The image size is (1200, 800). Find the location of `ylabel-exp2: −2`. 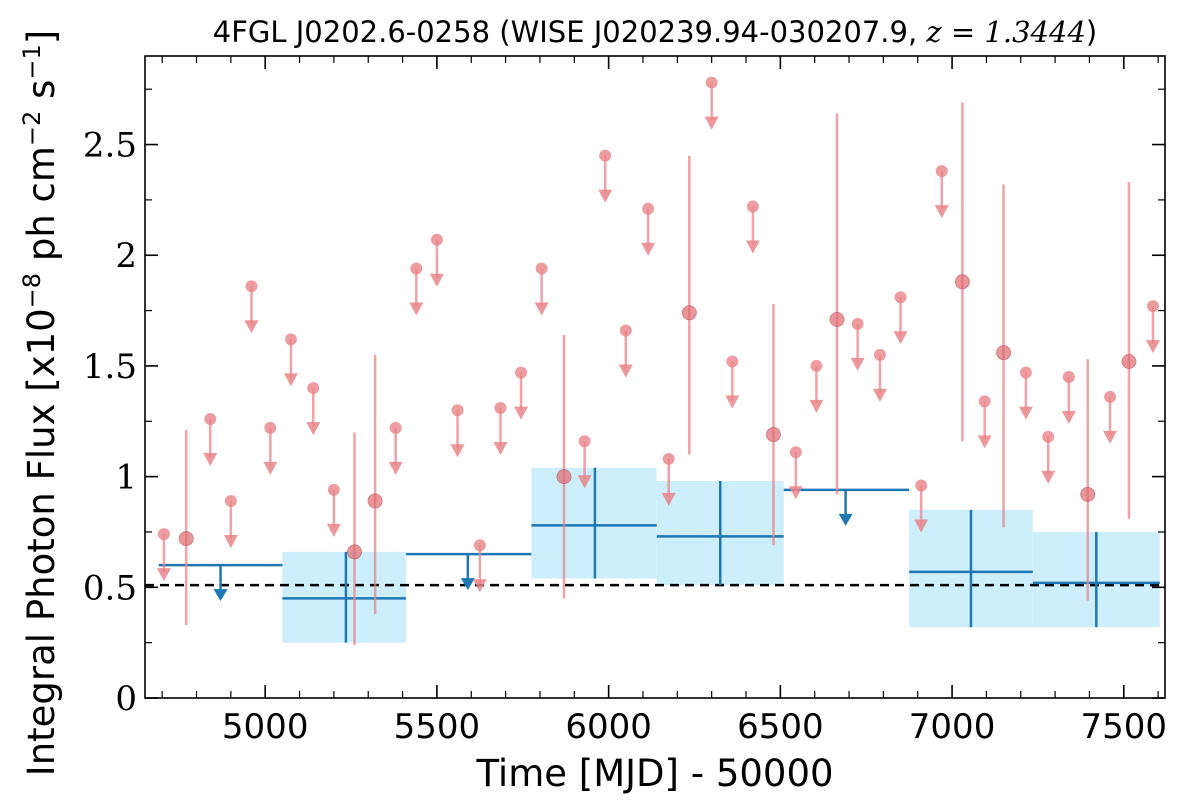

ylabel-exp2: −2 is located at coordinates (32, 128).